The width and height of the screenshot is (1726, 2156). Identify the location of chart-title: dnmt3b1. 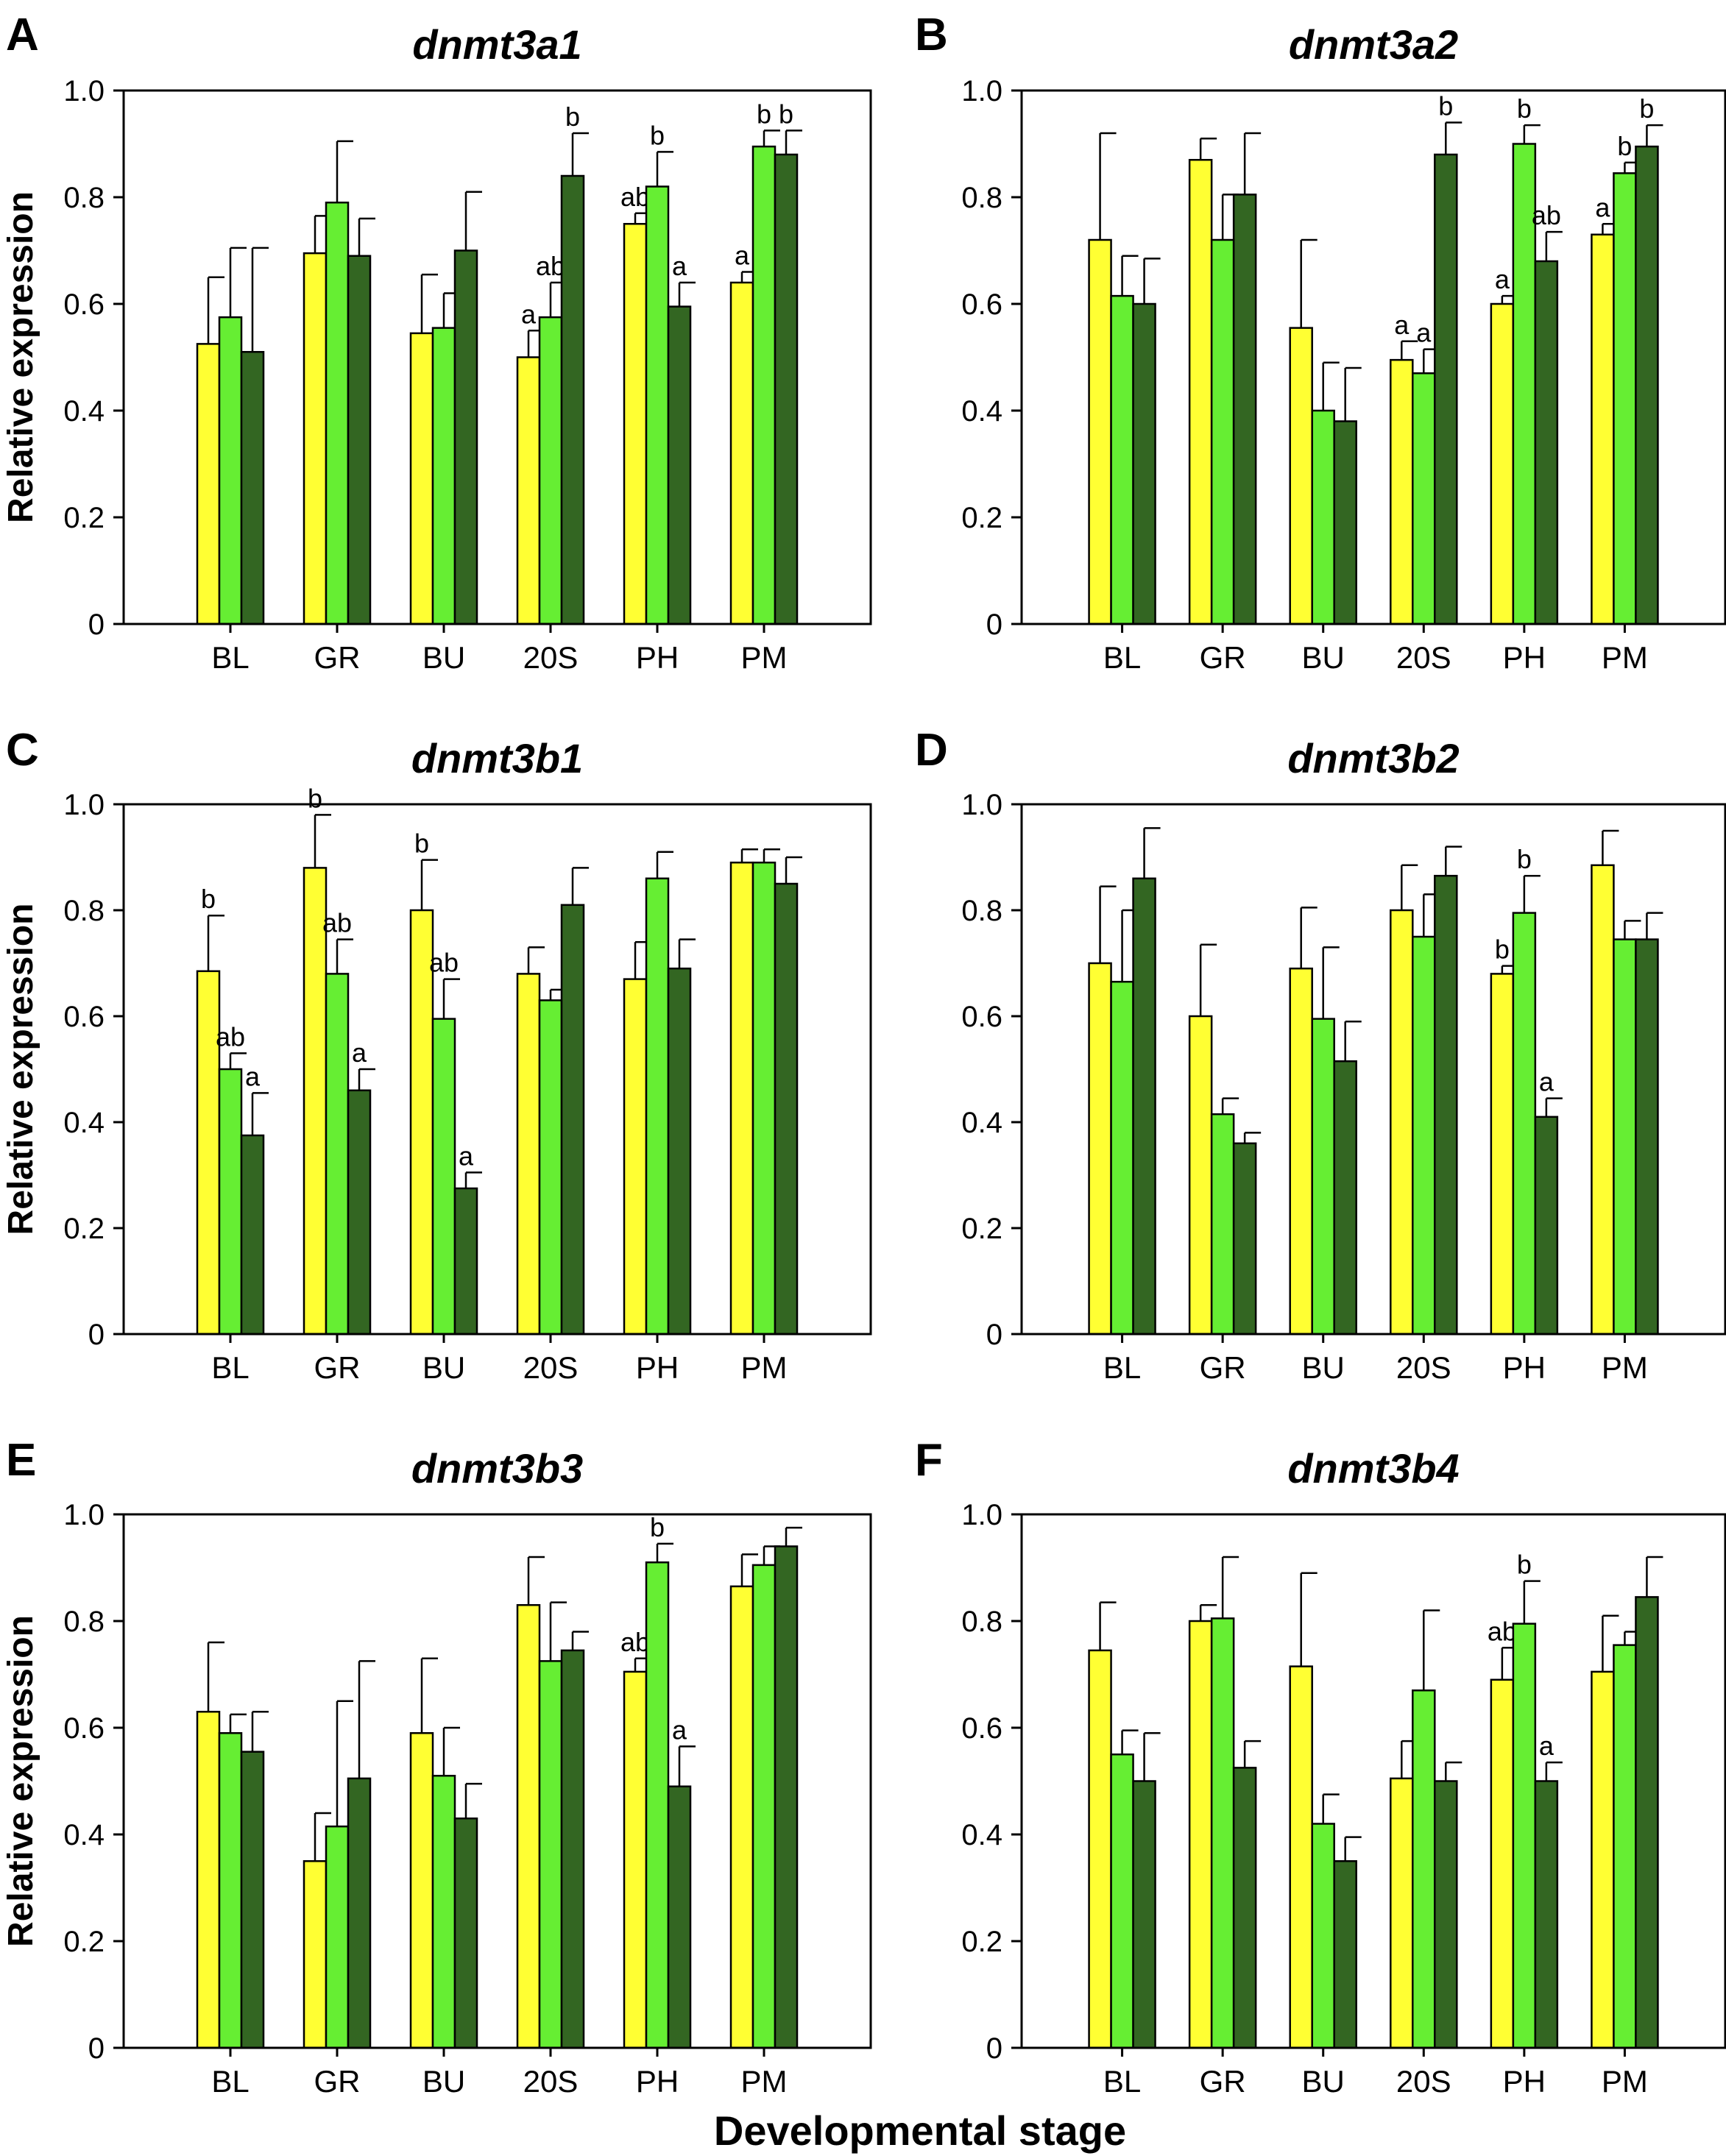
(497, 758).